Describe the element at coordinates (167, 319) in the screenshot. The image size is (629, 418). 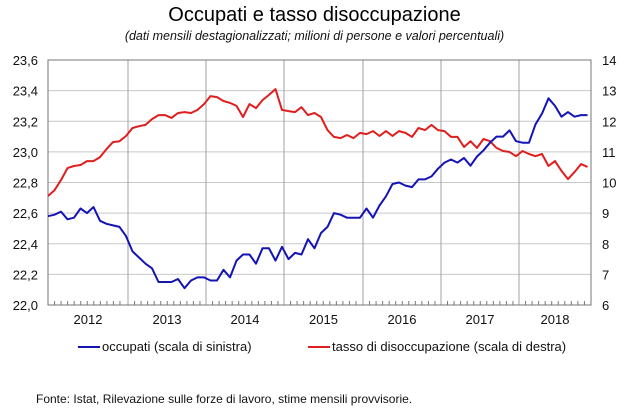
I see `x-tick-label: 2013` at that location.